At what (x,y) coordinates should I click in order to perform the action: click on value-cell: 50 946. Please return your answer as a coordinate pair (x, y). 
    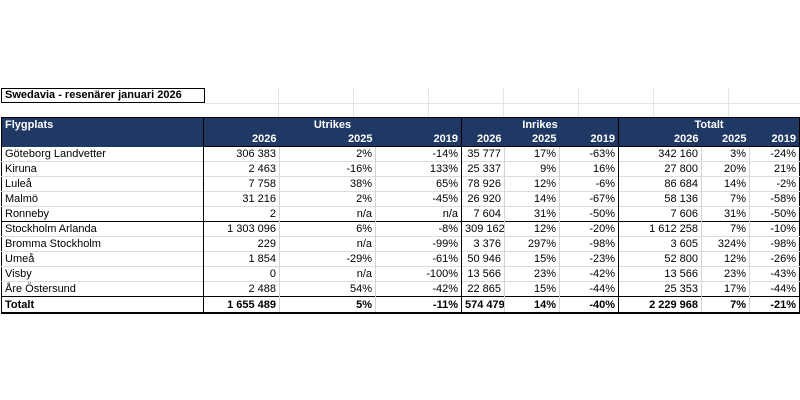
    Looking at the image, I should click on (483, 259).